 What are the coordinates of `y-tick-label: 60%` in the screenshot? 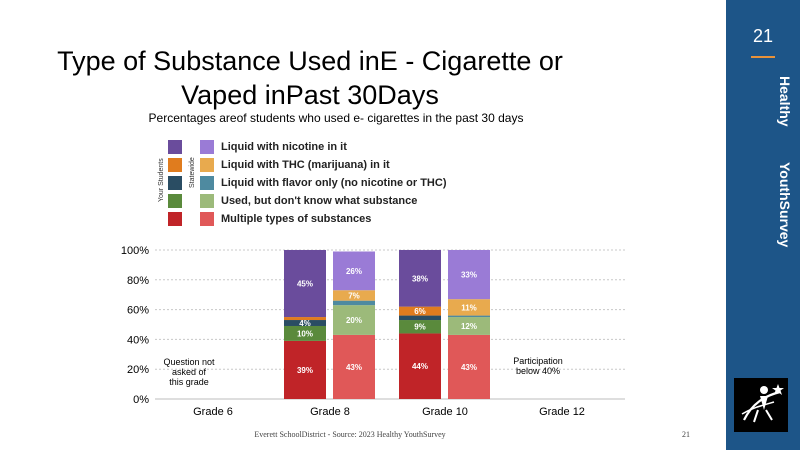 It's located at (138, 311).